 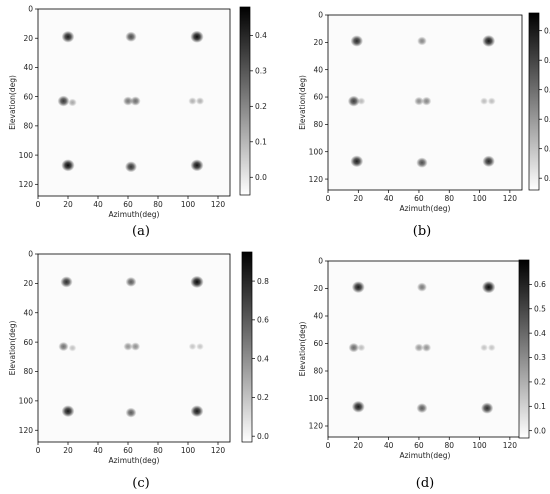 I want to click on panel-caption: (c), so click(x=140, y=483).